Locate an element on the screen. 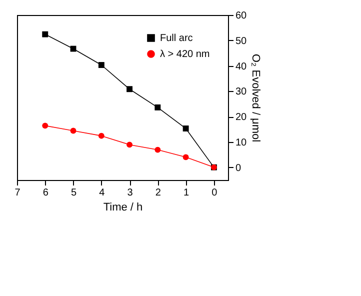 This screenshot has width=361, height=296. x-tick-label: 7 is located at coordinates (17, 193).